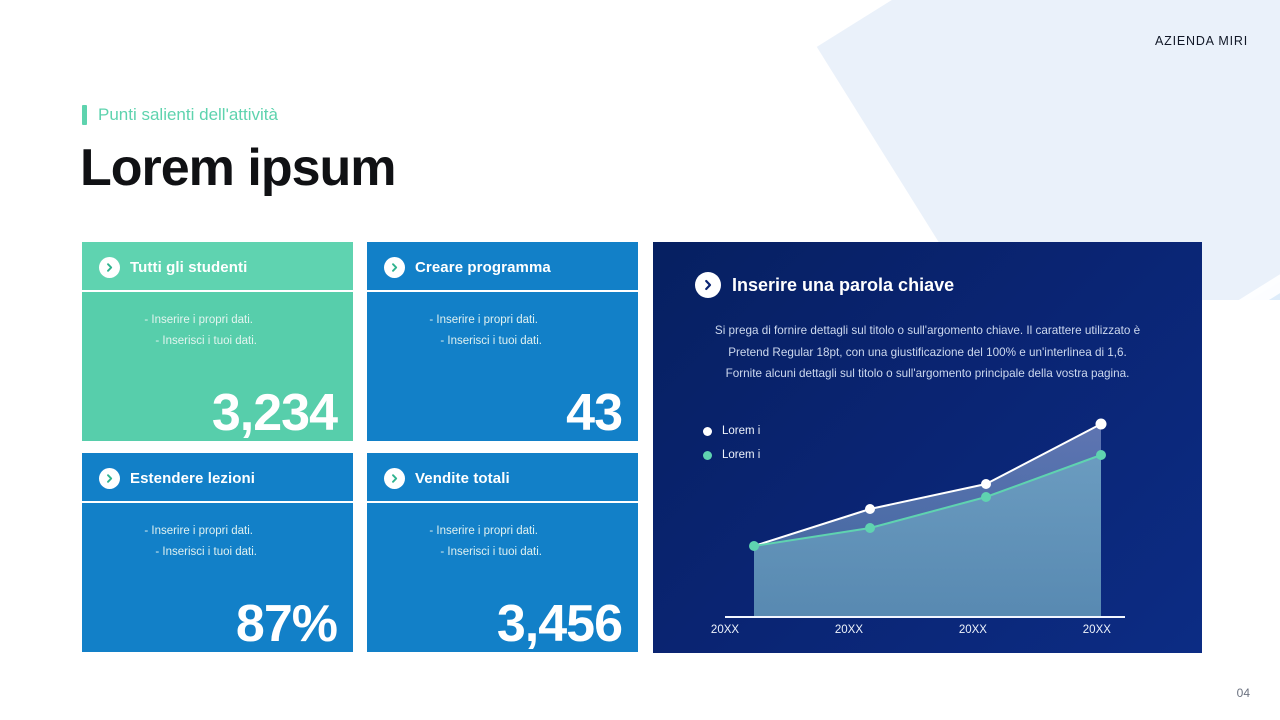 This screenshot has height=720, width=1280. I want to click on eyebrow-accent-bar, so click(84, 115).